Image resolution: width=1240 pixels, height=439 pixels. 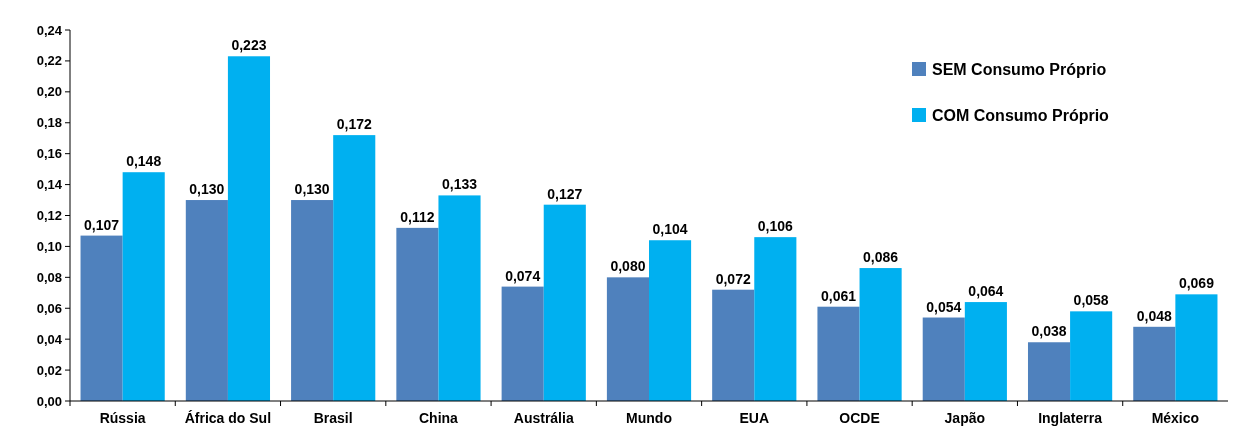 I want to click on x-tick-label: África do Sul, so click(x=228, y=418).